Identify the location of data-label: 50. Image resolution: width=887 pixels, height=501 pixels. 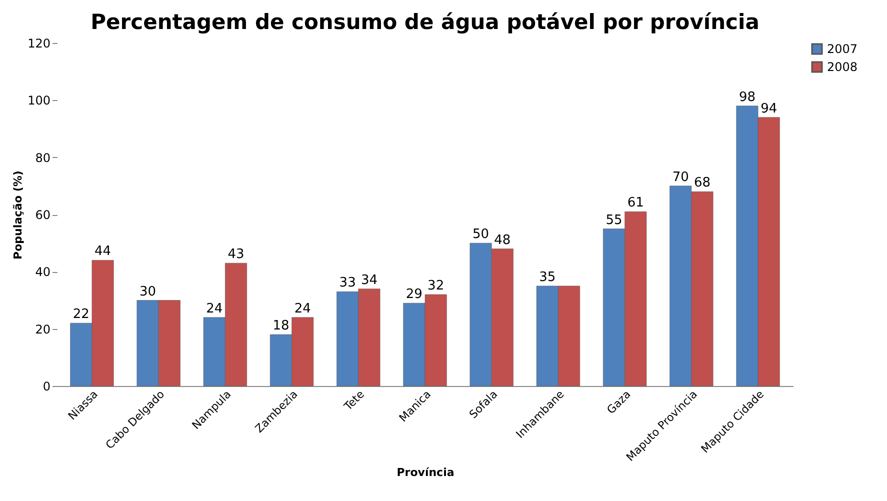
(481, 234).